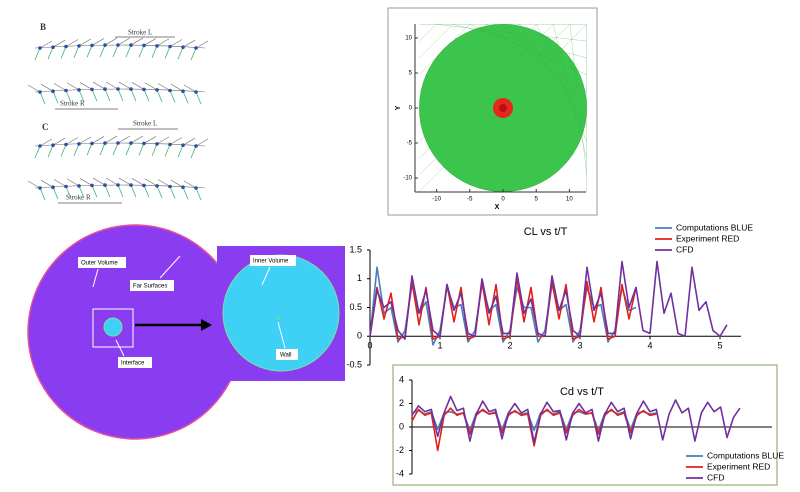  What do you see at coordinates (410, 144) in the screenshot?
I see `y-tick-label: -5` at bounding box center [410, 144].